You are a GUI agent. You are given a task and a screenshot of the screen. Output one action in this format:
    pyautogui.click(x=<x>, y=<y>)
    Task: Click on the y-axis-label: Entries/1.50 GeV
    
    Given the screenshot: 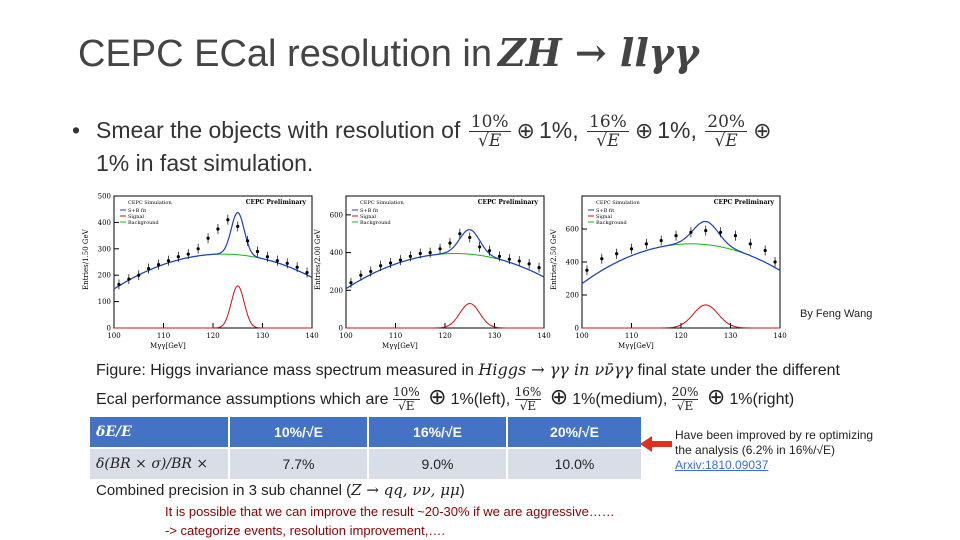 What is the action you would take?
    pyautogui.click(x=86, y=259)
    